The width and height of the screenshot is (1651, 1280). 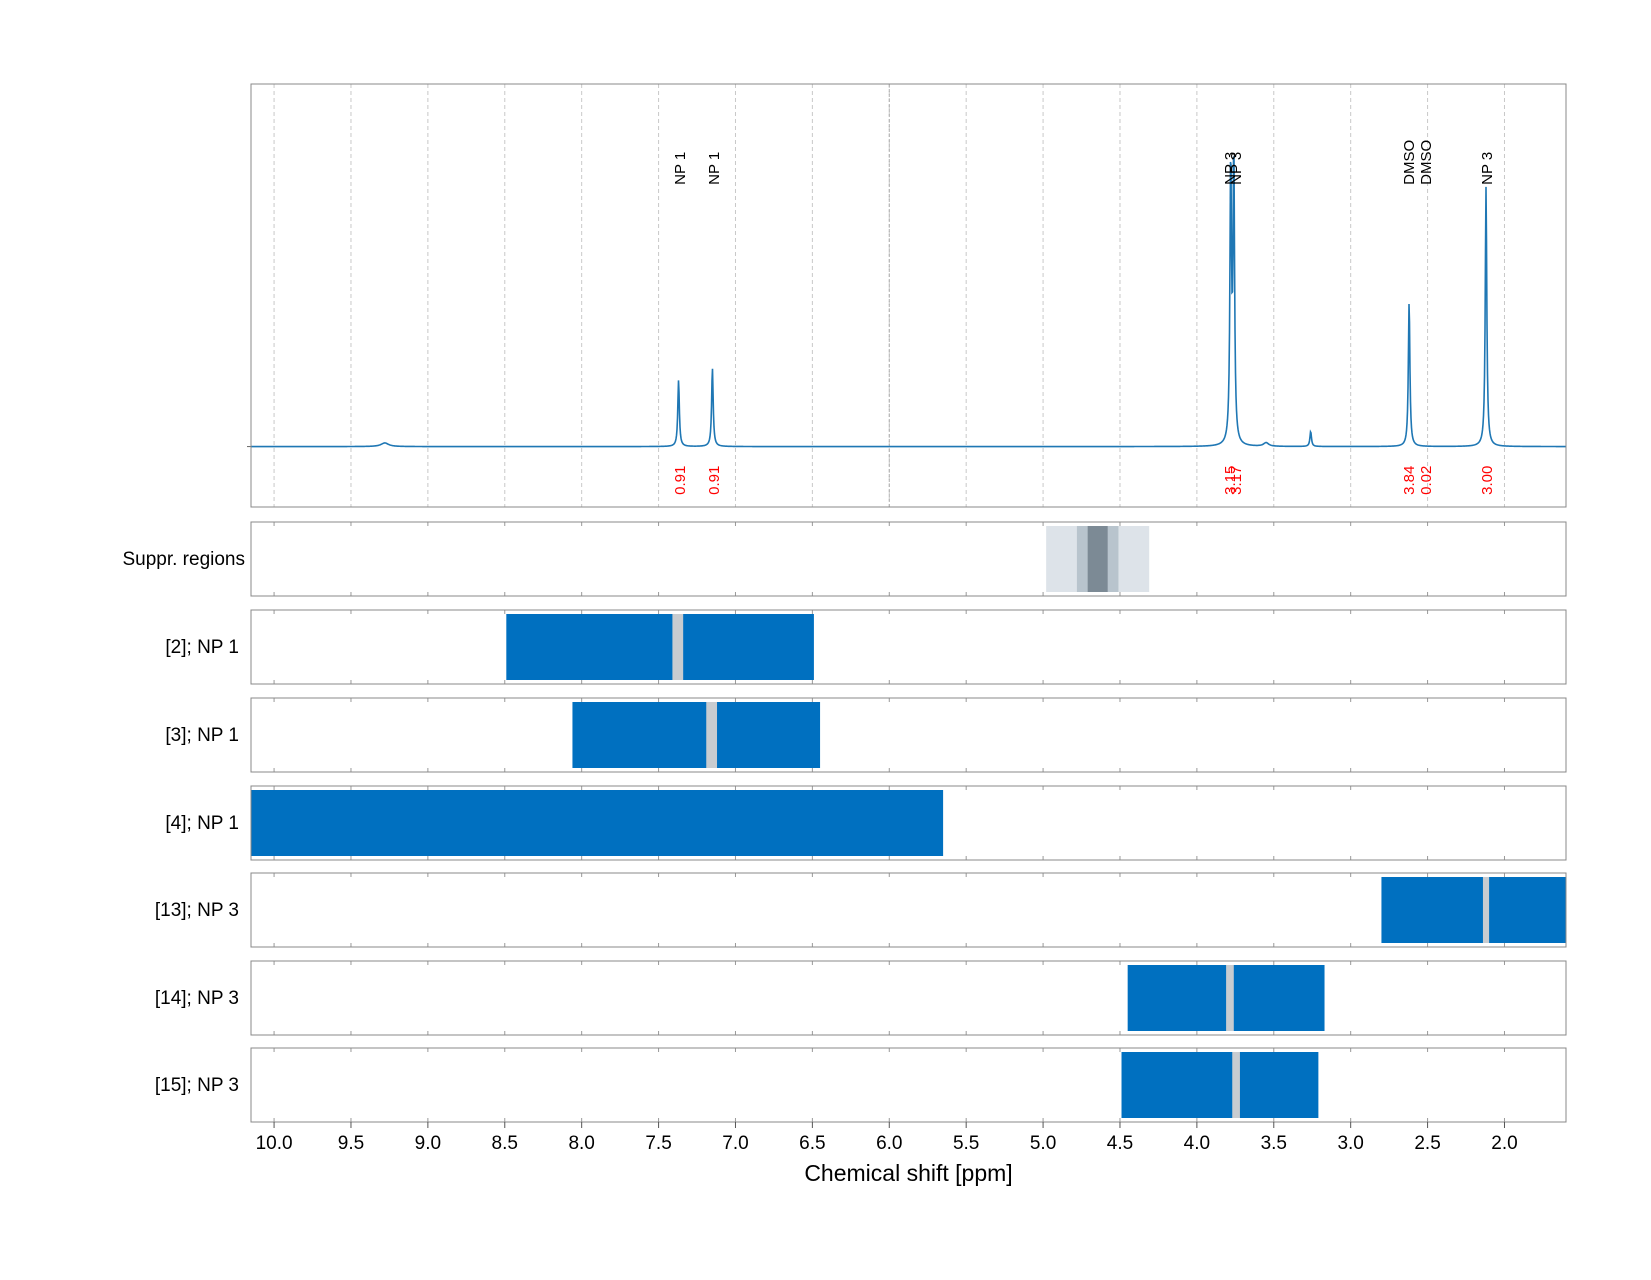 What do you see at coordinates (197, 1085) in the screenshot?
I see `track-label: [15]; NP 3` at bounding box center [197, 1085].